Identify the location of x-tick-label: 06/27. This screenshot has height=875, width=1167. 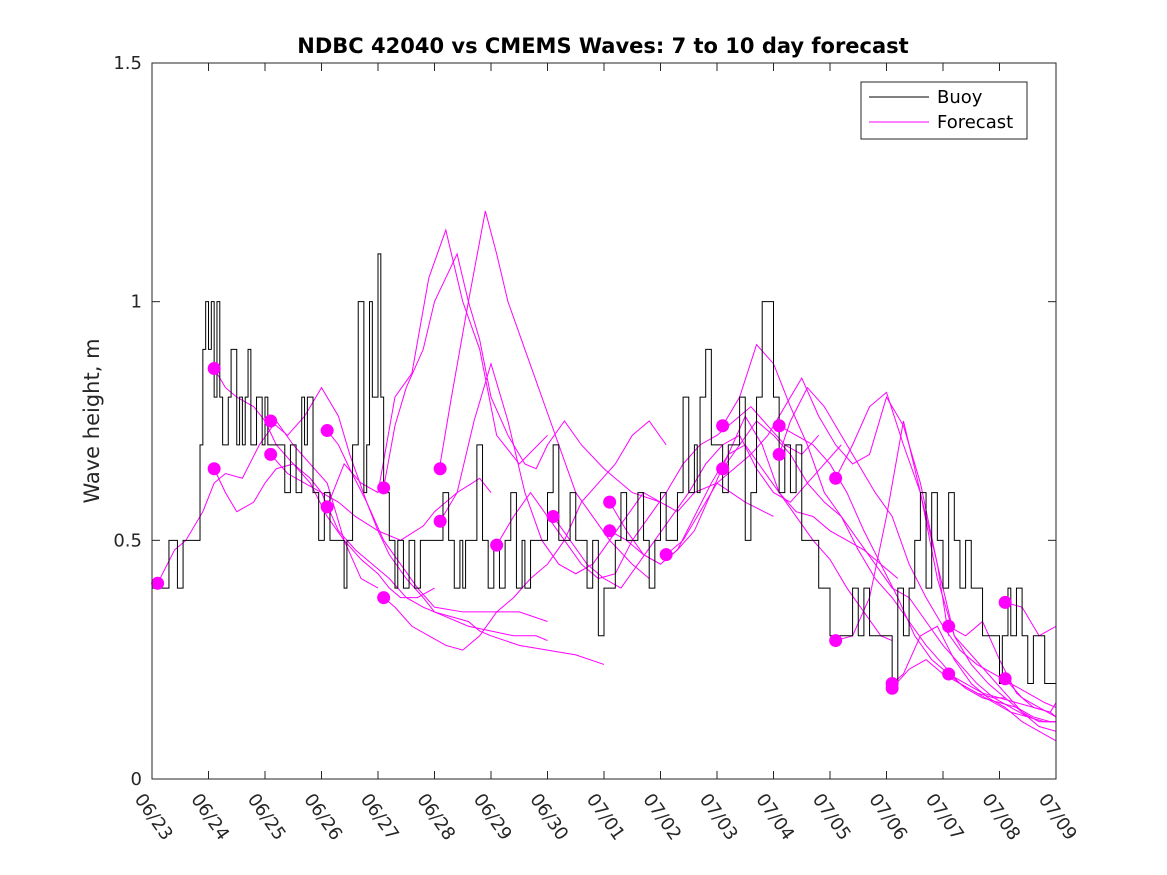
(379, 817).